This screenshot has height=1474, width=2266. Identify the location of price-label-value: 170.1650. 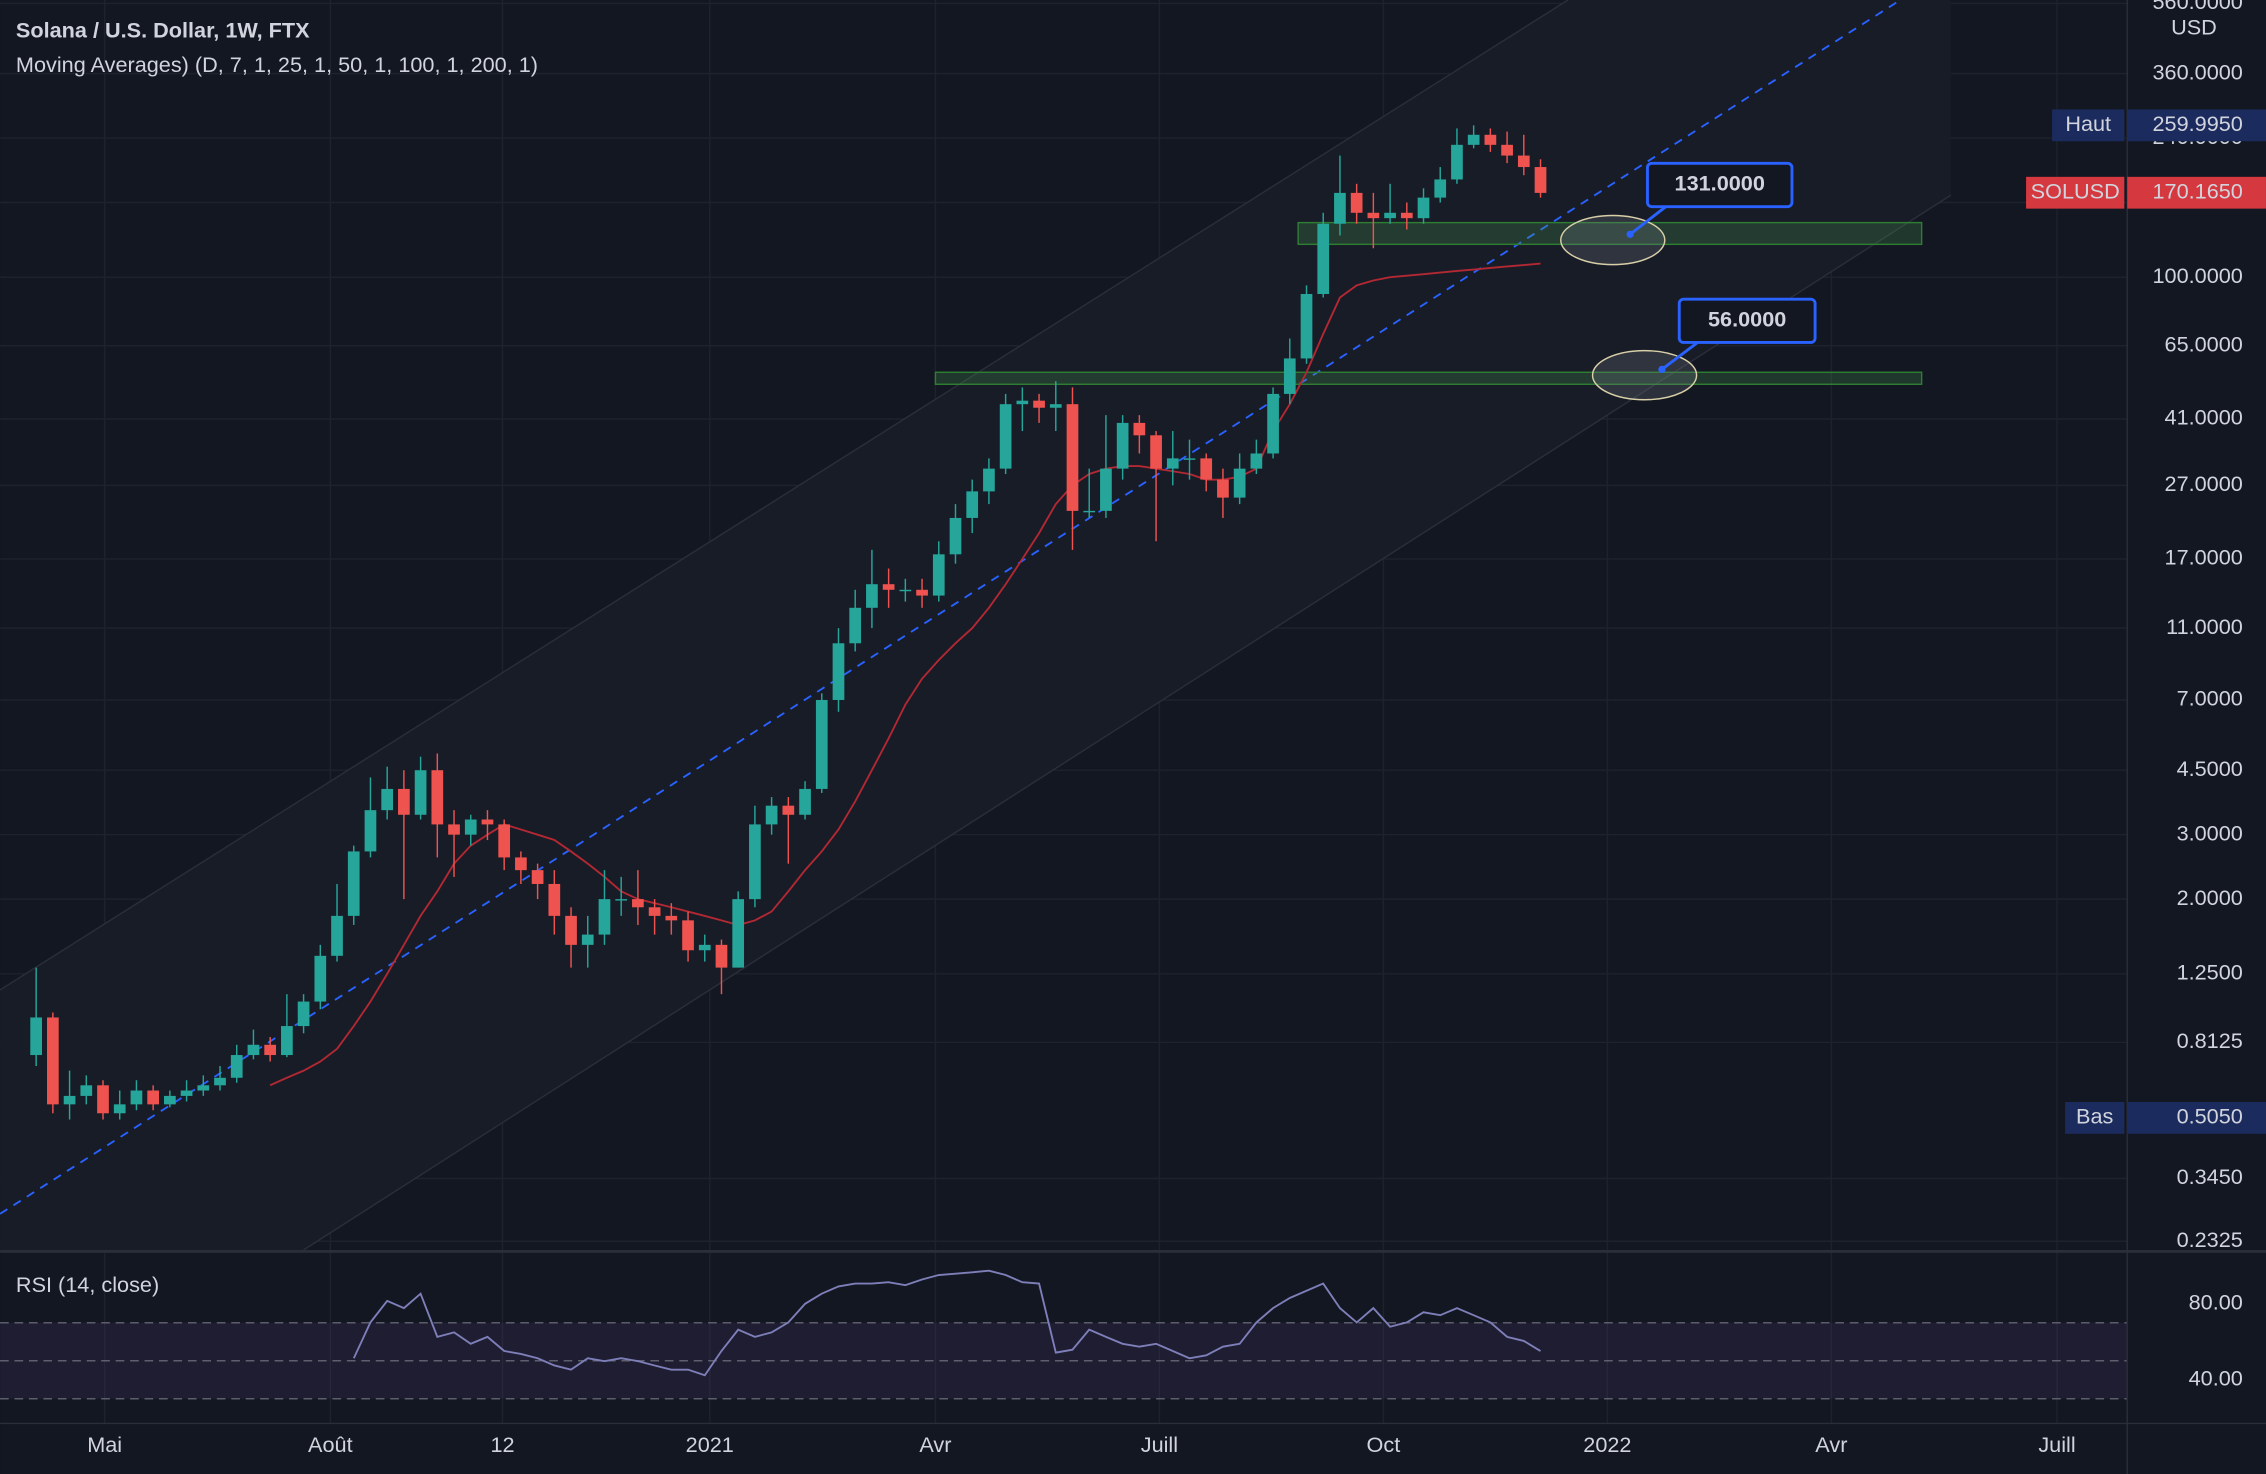
(2198, 190).